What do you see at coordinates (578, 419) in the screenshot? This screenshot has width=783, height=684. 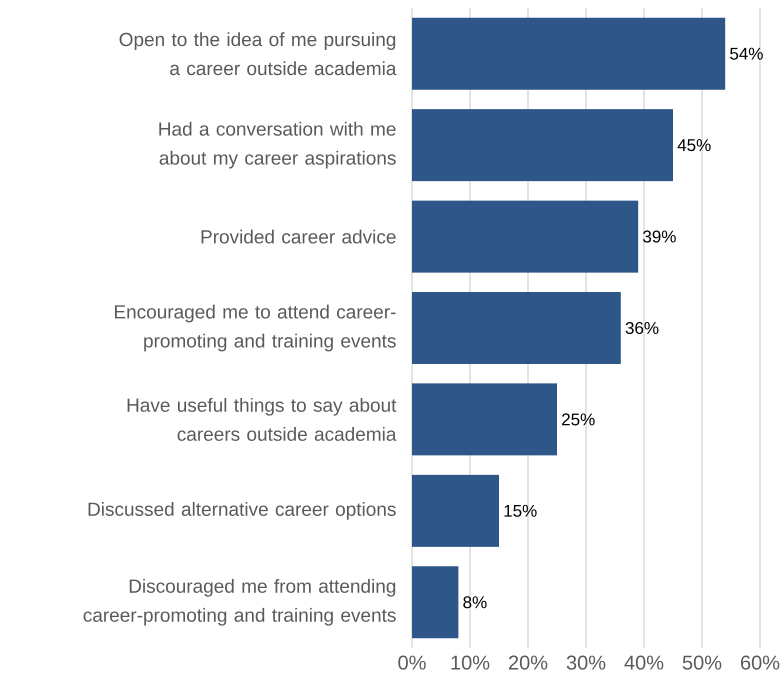 I see `data-label: 25%` at bounding box center [578, 419].